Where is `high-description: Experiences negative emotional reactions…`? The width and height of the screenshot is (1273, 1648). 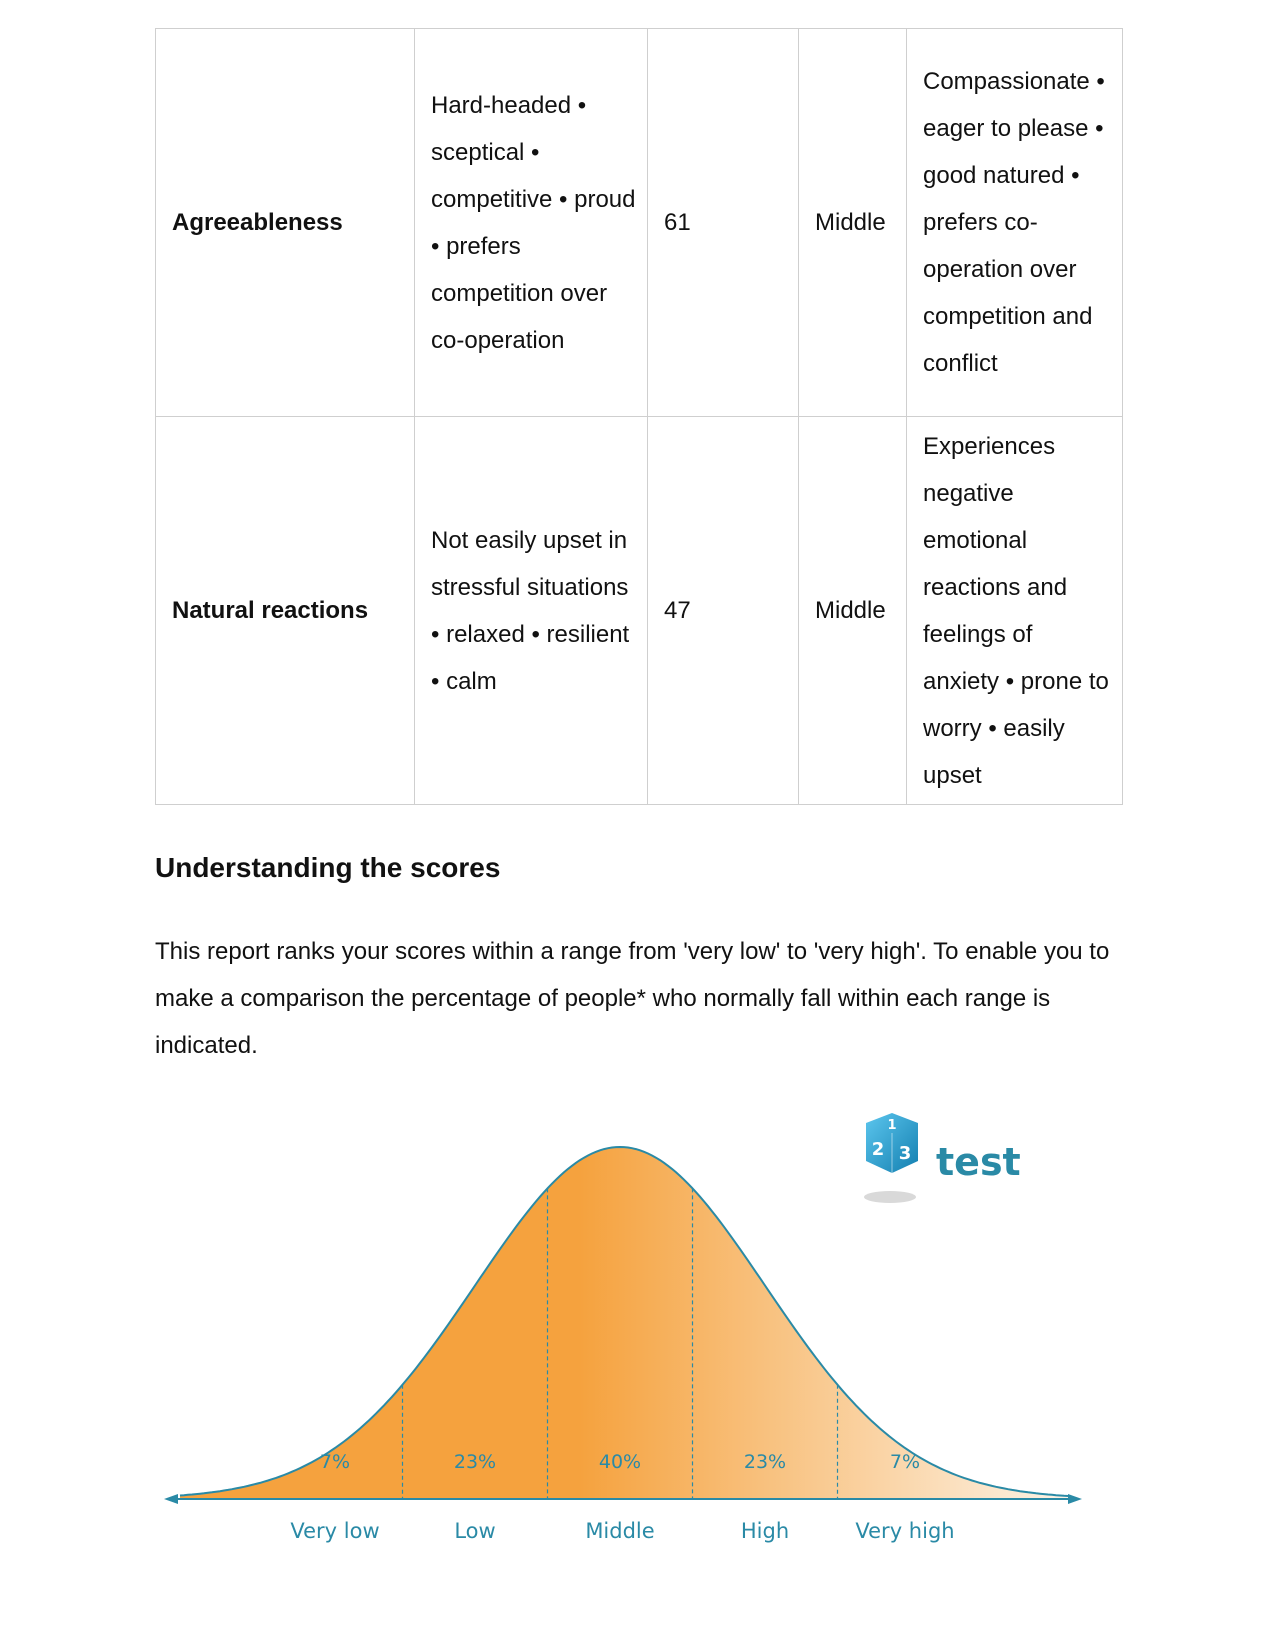 high-description: Experiences negative emotional reactions… is located at coordinates (1014, 610).